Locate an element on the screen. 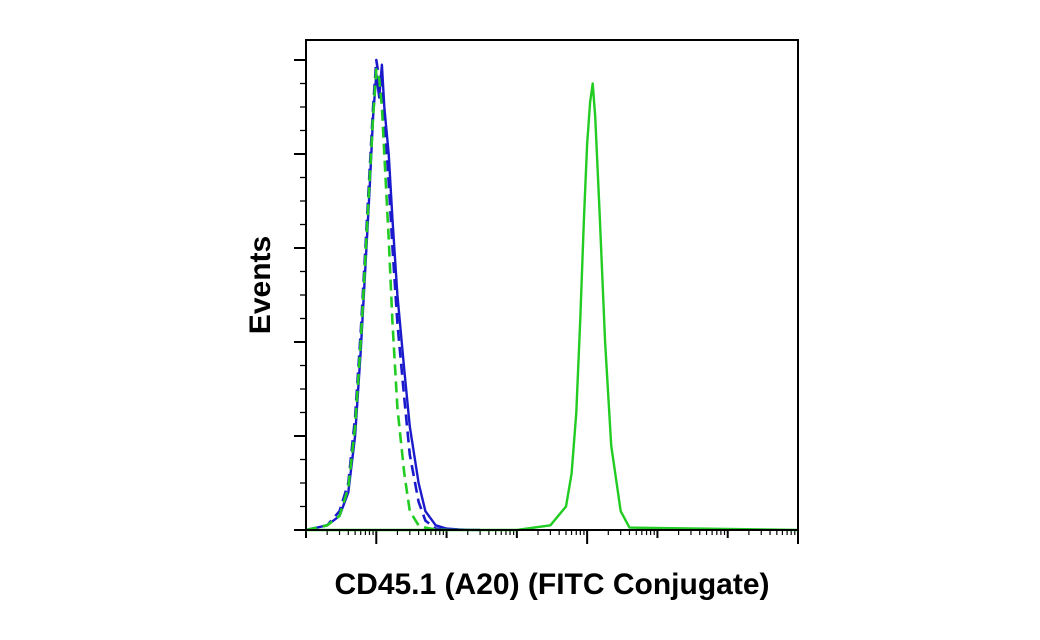 Image resolution: width=1040 pixels, height=640 pixels. x-axis-label: CD45.1 (A20) (FITC Conjugate) is located at coordinates (551, 584).